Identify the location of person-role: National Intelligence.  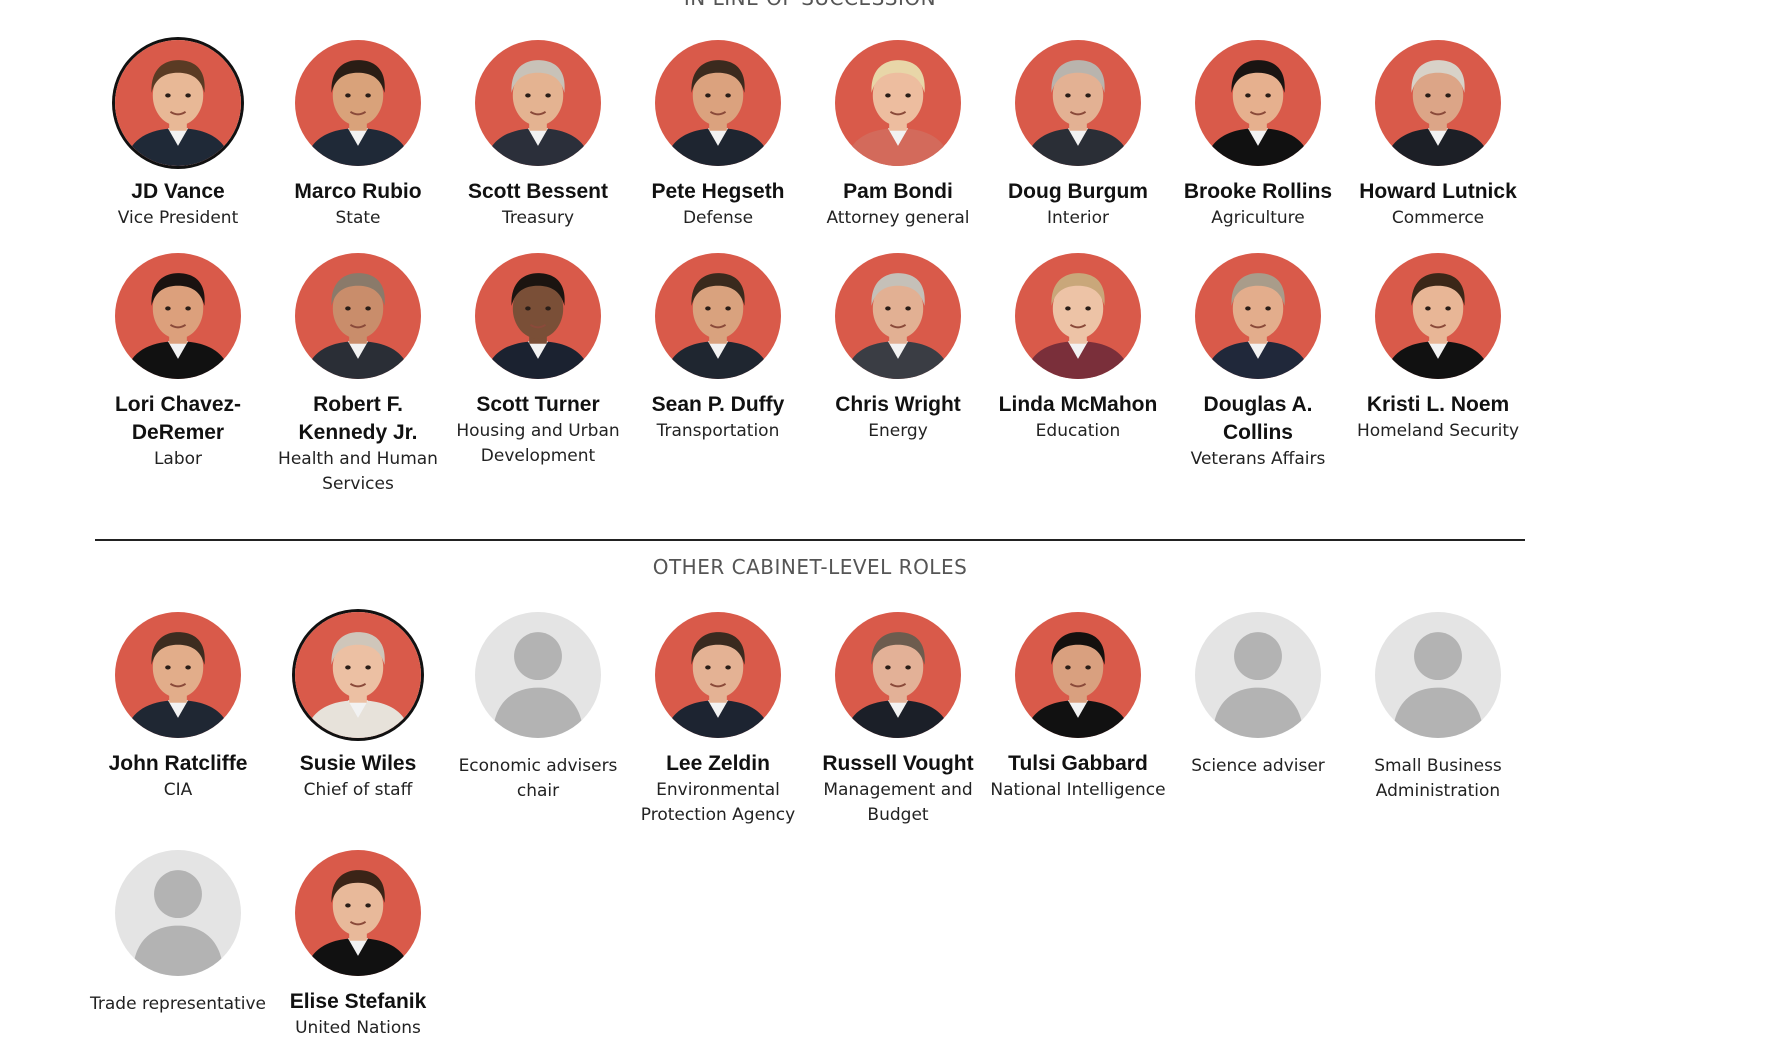
(1078, 790).